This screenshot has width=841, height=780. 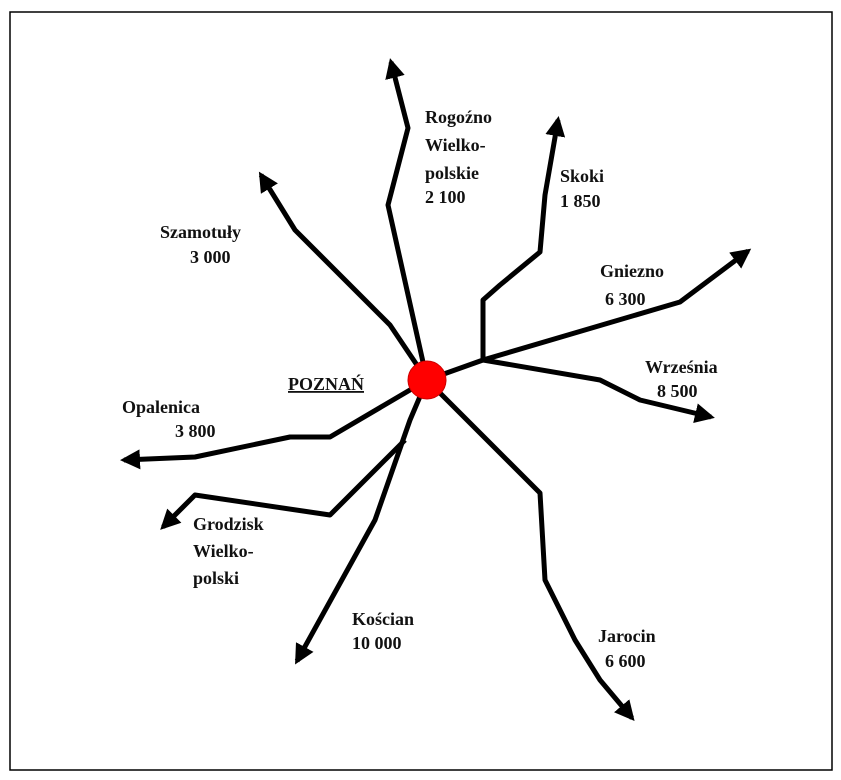 I want to click on road-skoki, so click(x=523, y=238).